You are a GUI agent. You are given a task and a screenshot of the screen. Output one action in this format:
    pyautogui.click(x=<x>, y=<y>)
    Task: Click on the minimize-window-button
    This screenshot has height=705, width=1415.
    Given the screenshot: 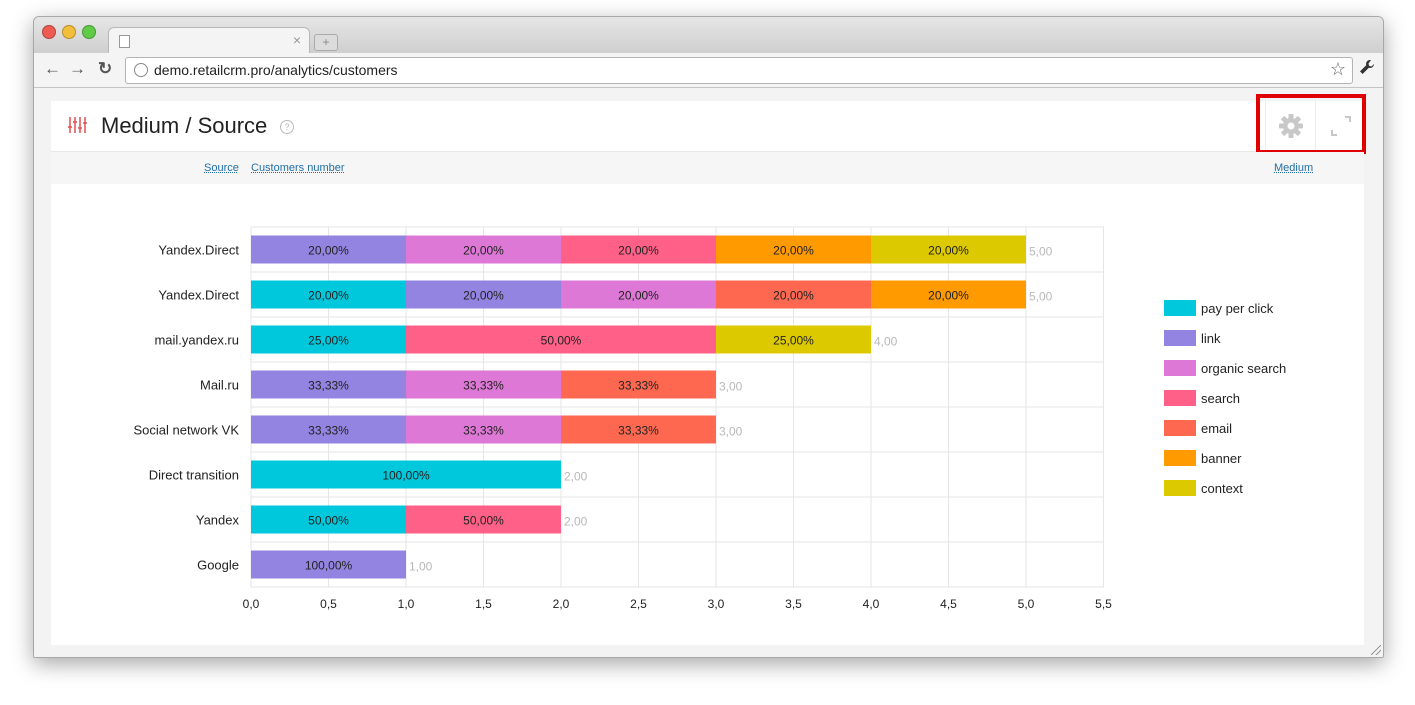 What is the action you would take?
    pyautogui.click(x=69, y=32)
    